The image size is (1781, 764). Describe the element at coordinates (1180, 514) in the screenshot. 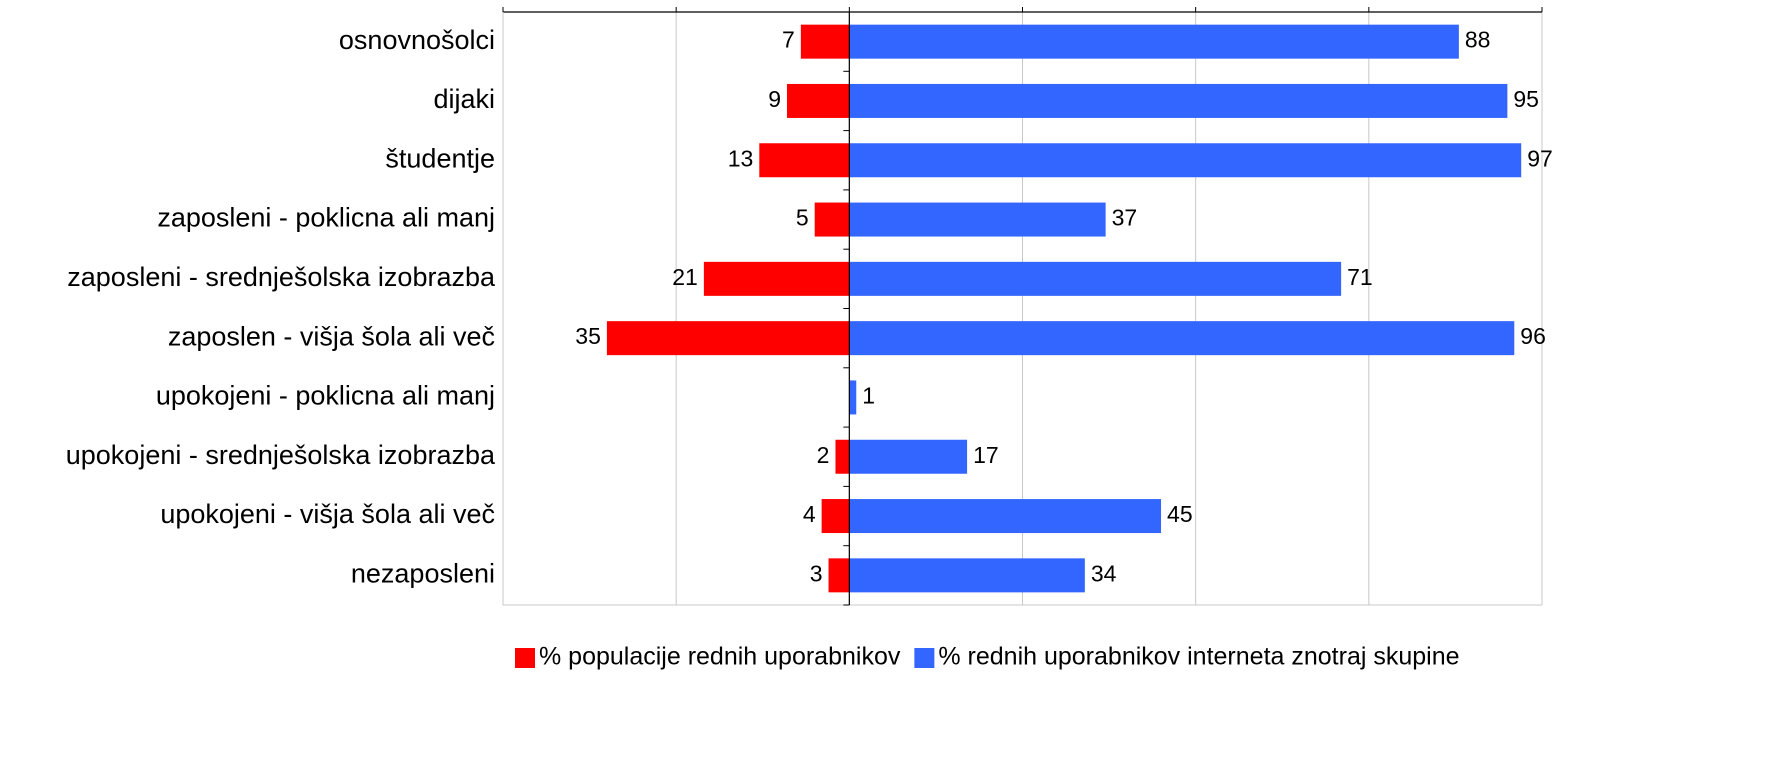

I see `value-label: 45` at that location.